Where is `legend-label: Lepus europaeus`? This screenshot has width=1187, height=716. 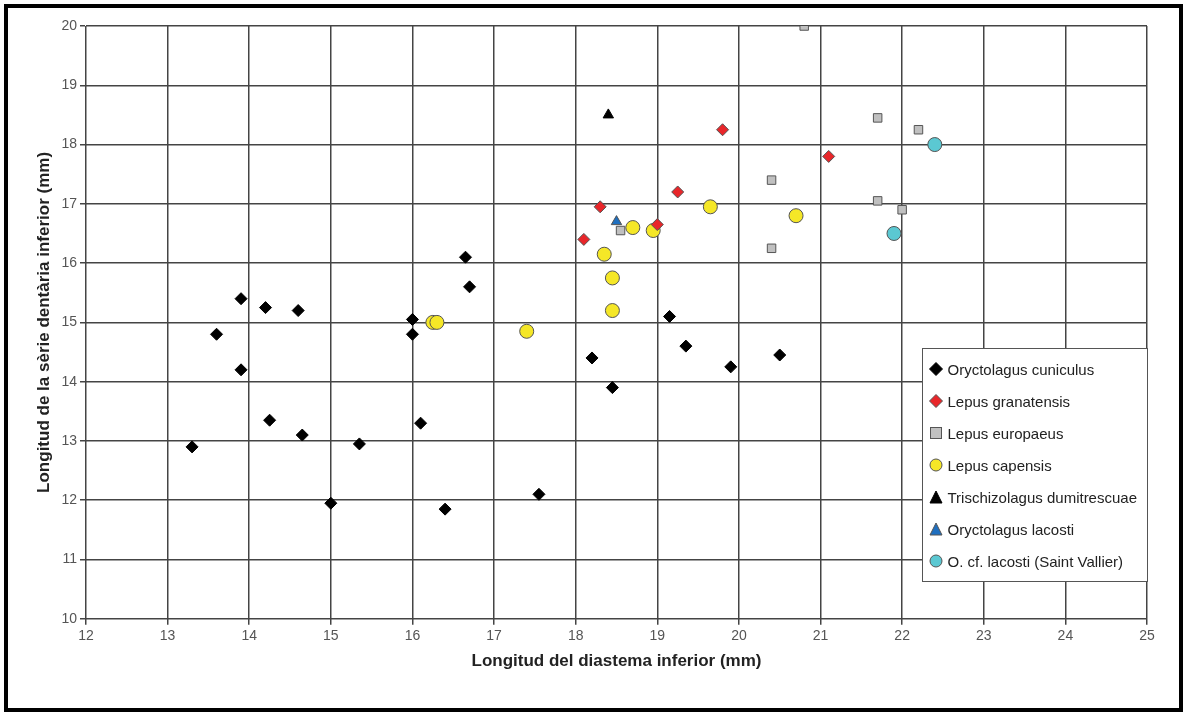
legend-label: Lepus europaeus is located at coordinates (1005, 433).